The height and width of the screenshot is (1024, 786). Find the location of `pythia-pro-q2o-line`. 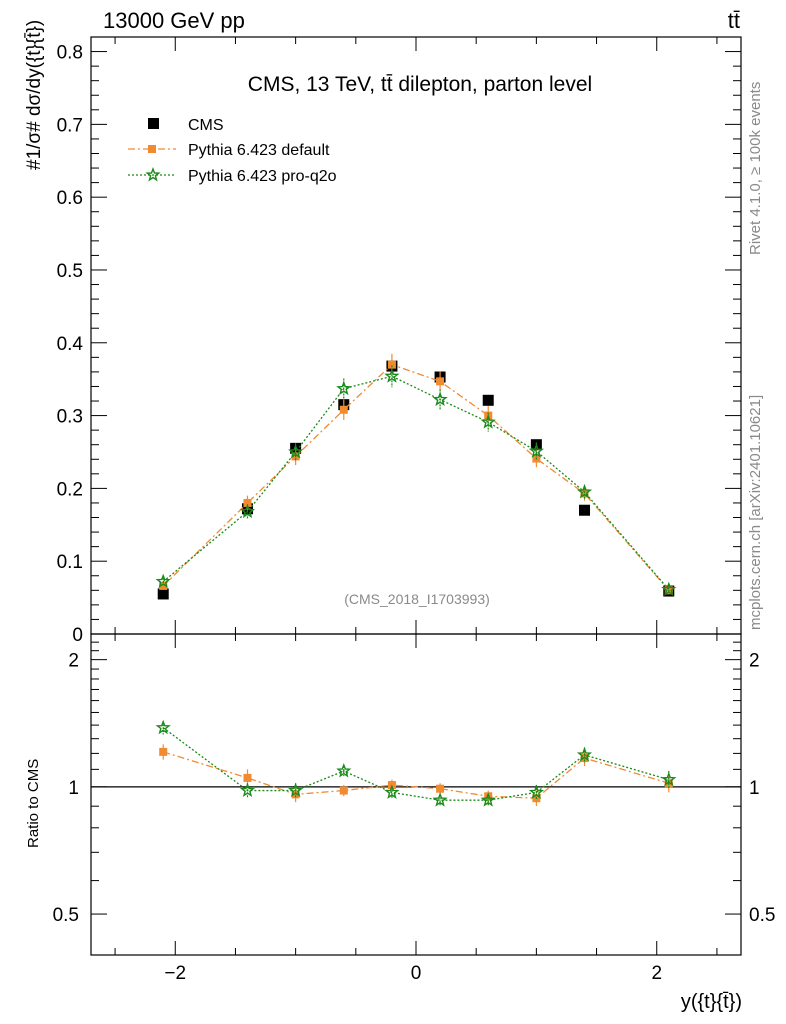

pythia-pro-q2o-line is located at coordinates (416, 483).